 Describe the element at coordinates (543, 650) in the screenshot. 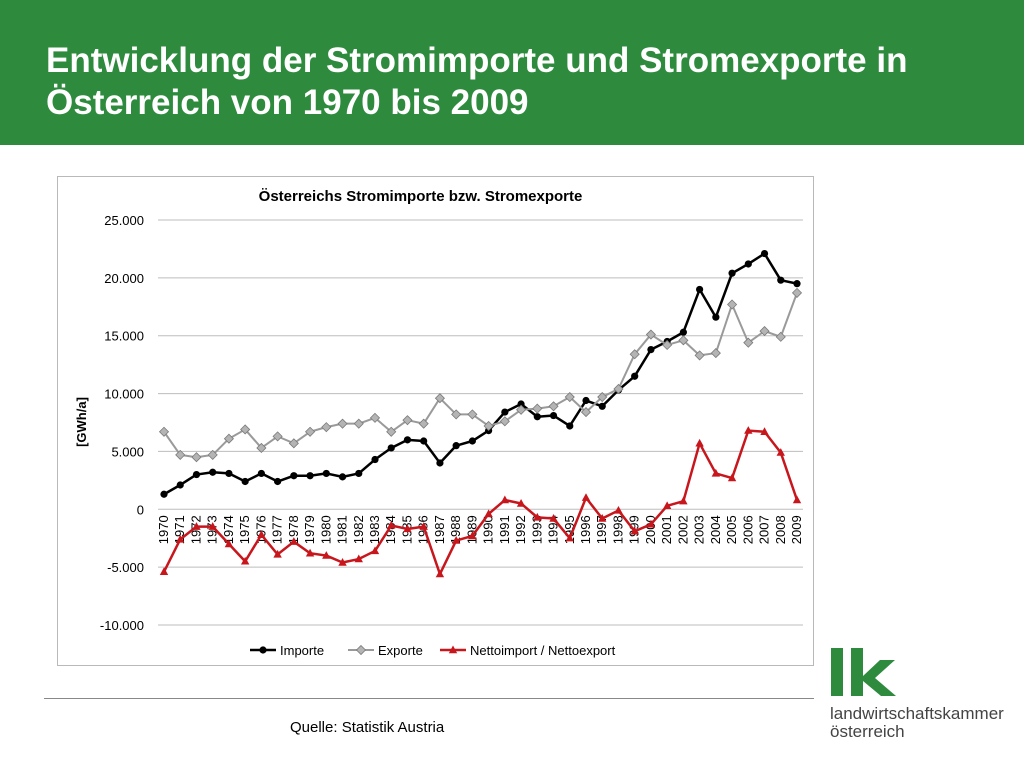

I see `legend-label-nettoimport-nettoexport: Nettoimport / Nettoexport` at that location.